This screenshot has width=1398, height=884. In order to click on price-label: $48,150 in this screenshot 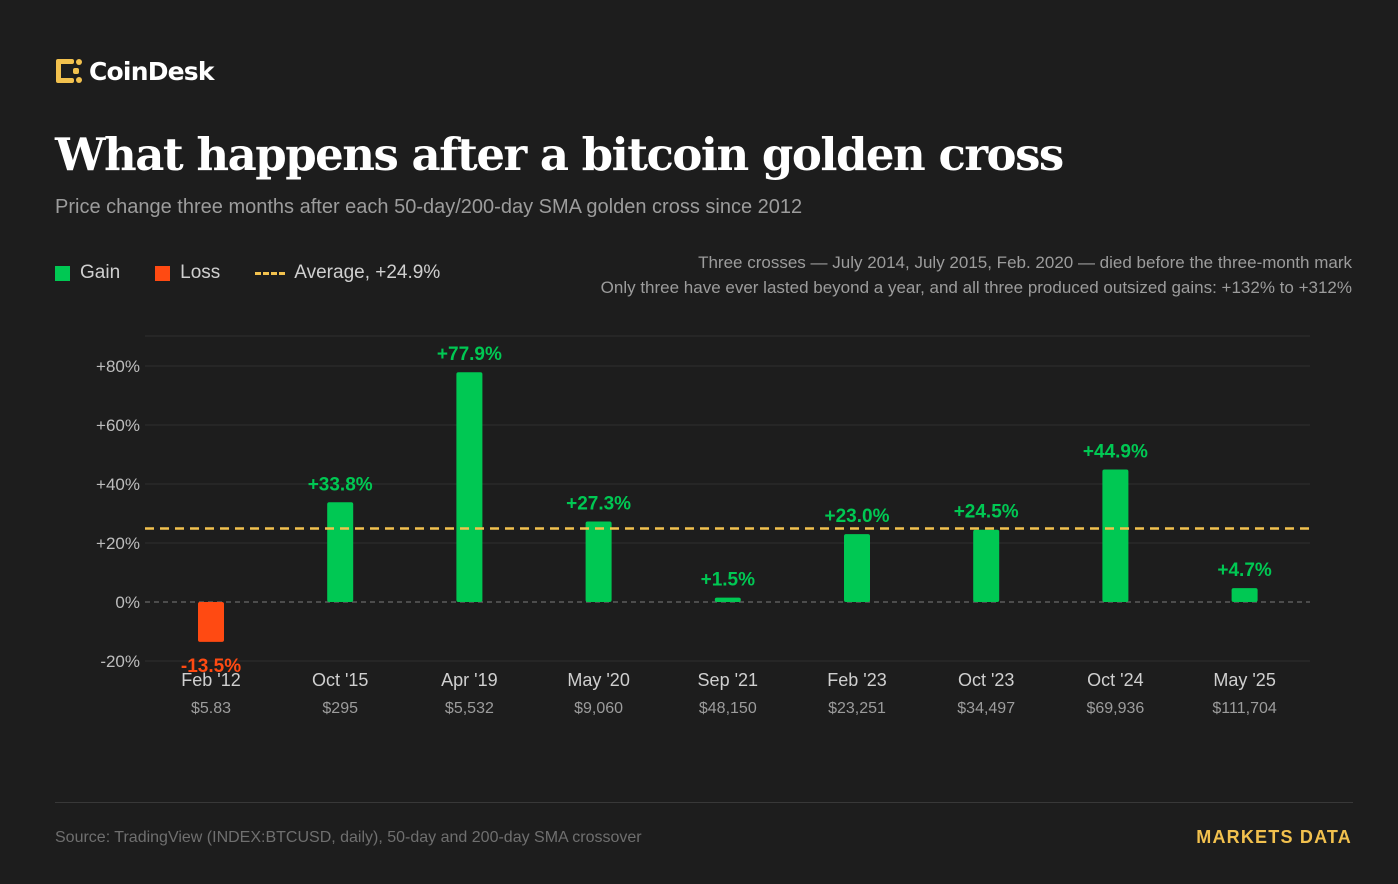, I will do `click(728, 708)`.